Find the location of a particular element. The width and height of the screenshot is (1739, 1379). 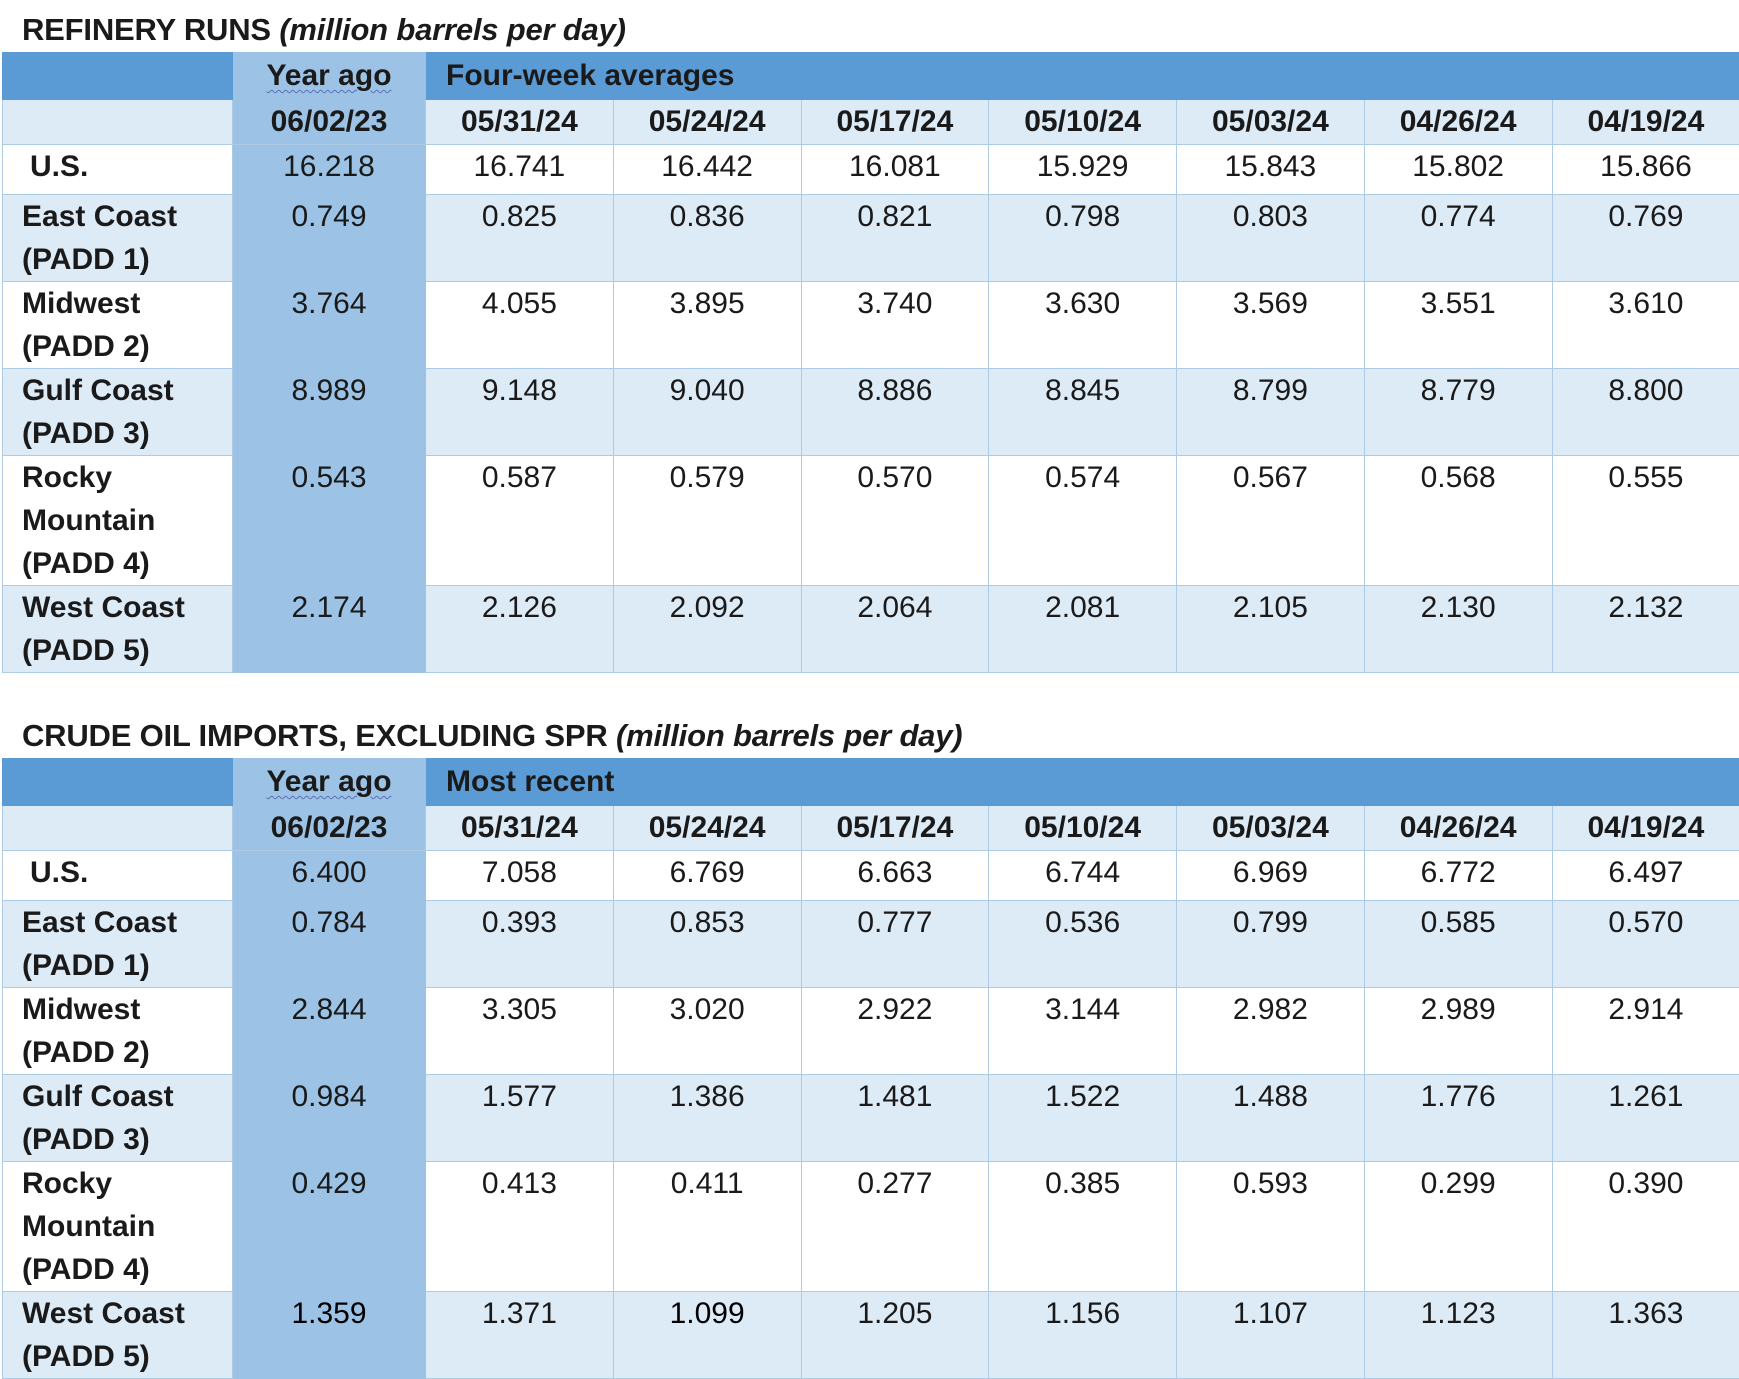

value-cell: 1.363 is located at coordinates (1645, 1335).